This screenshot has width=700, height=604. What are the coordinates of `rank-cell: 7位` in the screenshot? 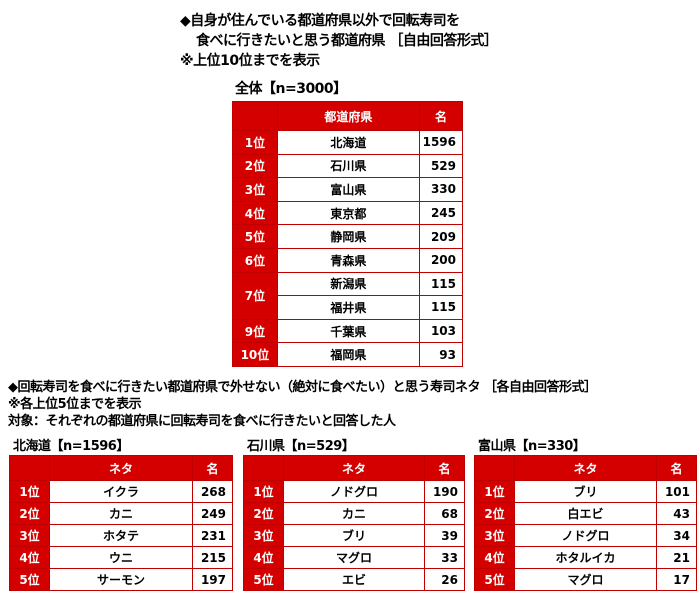 It's located at (255, 295).